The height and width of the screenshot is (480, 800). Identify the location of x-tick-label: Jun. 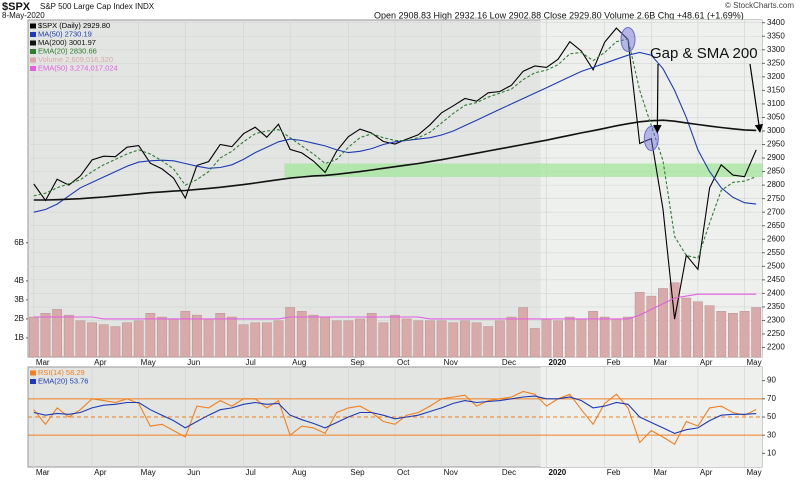
(193, 472).